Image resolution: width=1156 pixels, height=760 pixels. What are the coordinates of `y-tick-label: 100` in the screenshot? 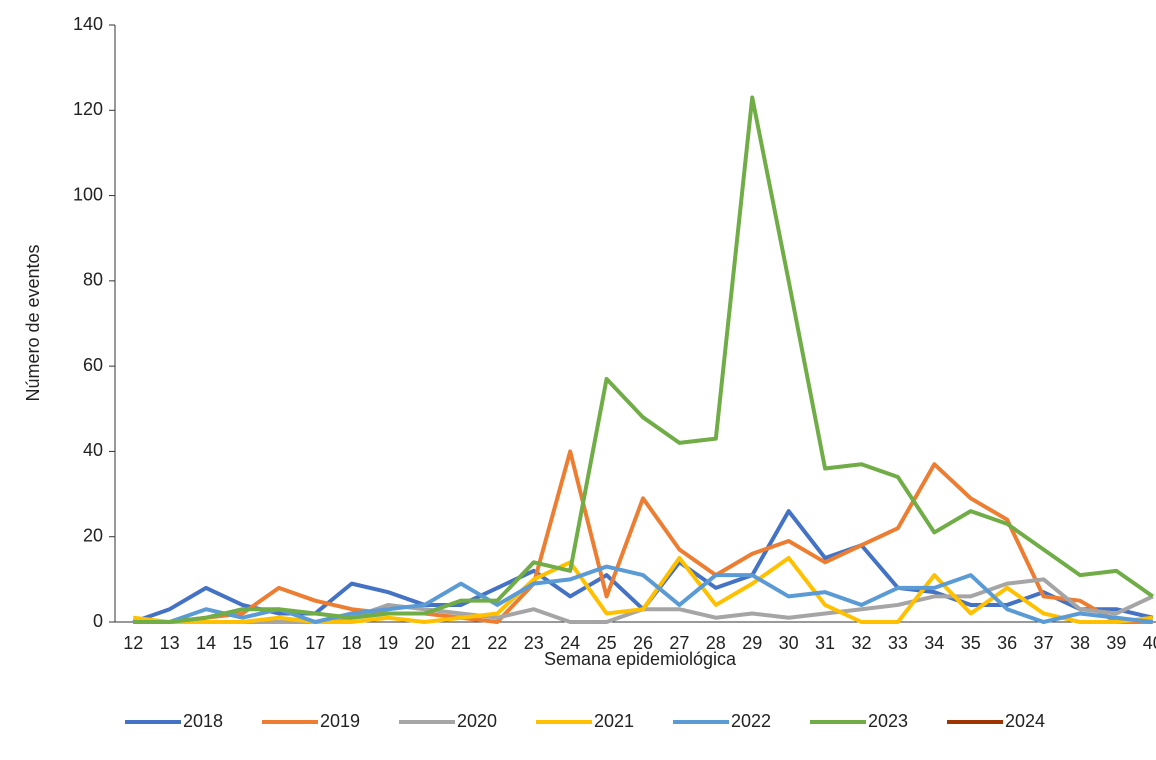 It's located at (88, 194).